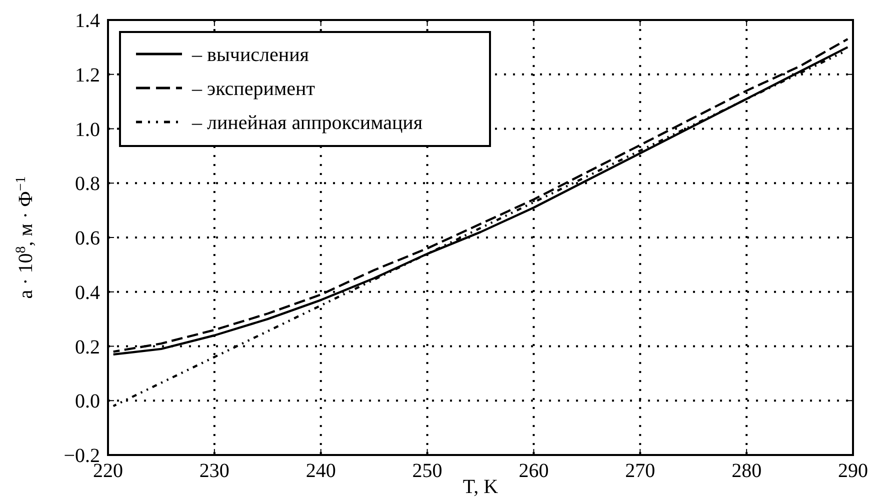  I want to click on x-tick-label: 290, so click(853, 471).